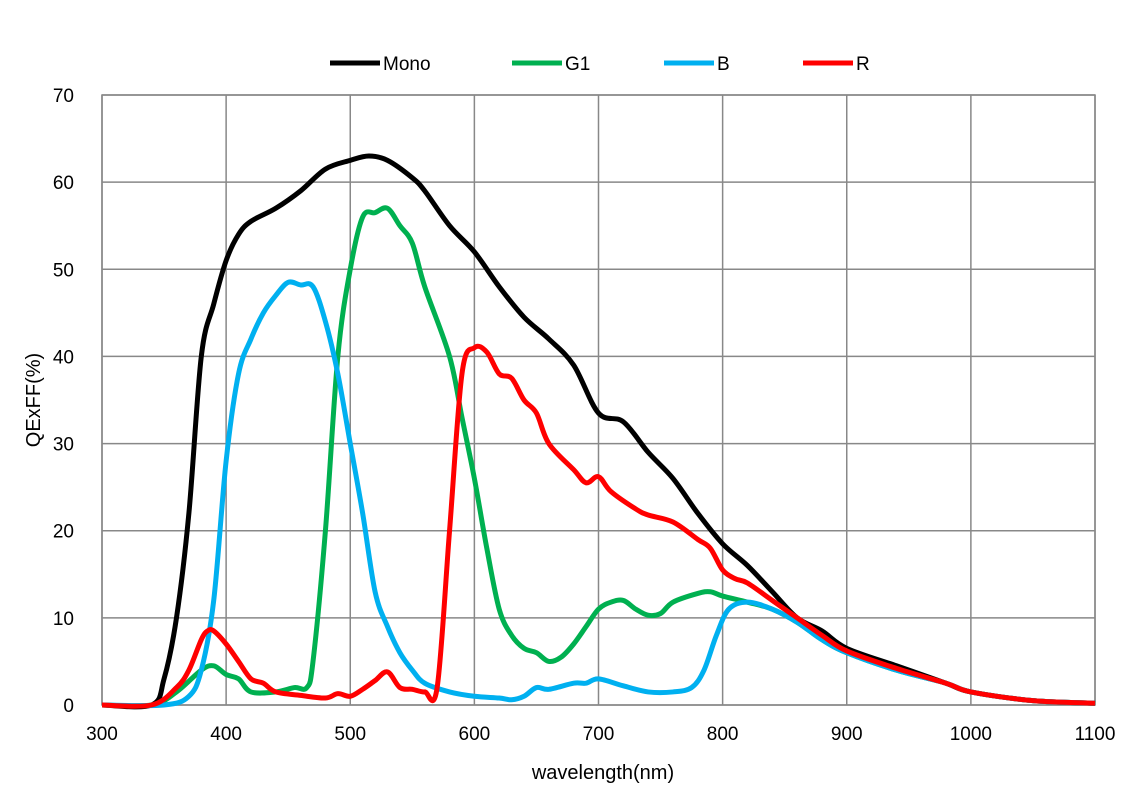  Describe the element at coordinates (34, 400) in the screenshot. I see `y-axis-label: QExFF(%)` at that location.